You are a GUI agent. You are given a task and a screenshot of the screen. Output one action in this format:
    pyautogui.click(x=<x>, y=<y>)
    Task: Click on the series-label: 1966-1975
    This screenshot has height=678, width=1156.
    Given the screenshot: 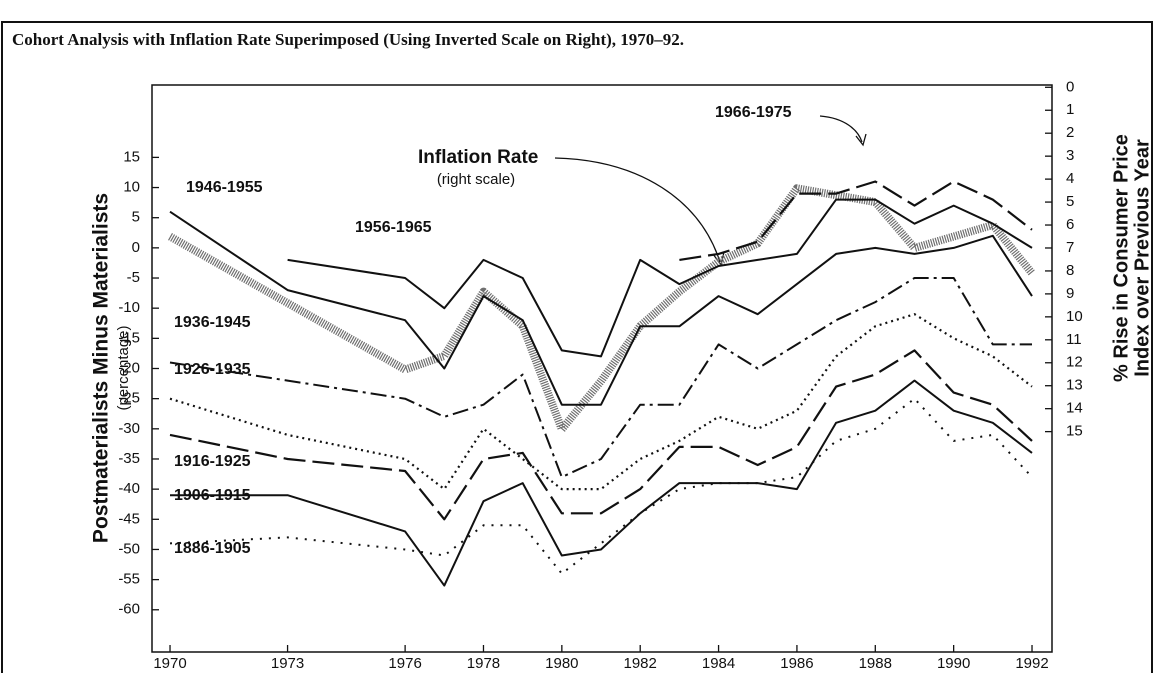 What is the action you would take?
    pyautogui.click(x=753, y=112)
    